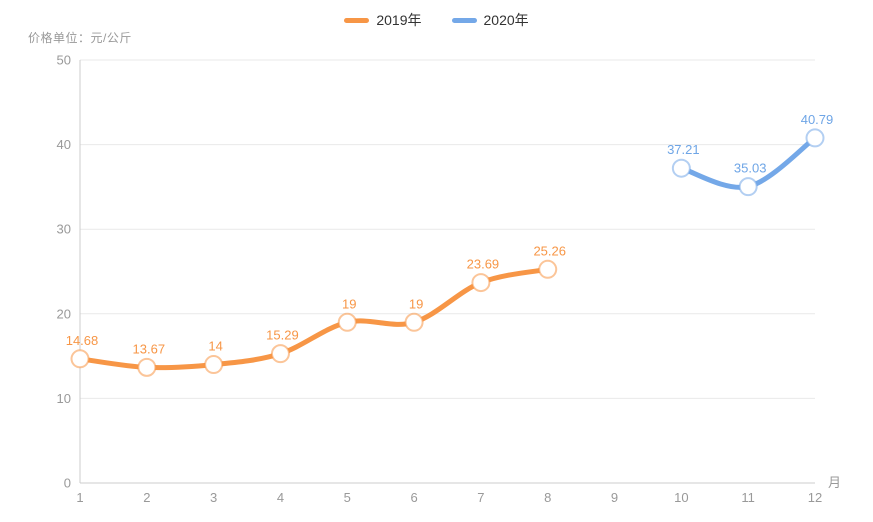 This screenshot has height=522, width=873. I want to click on x-tick-label: 10, so click(681, 497).